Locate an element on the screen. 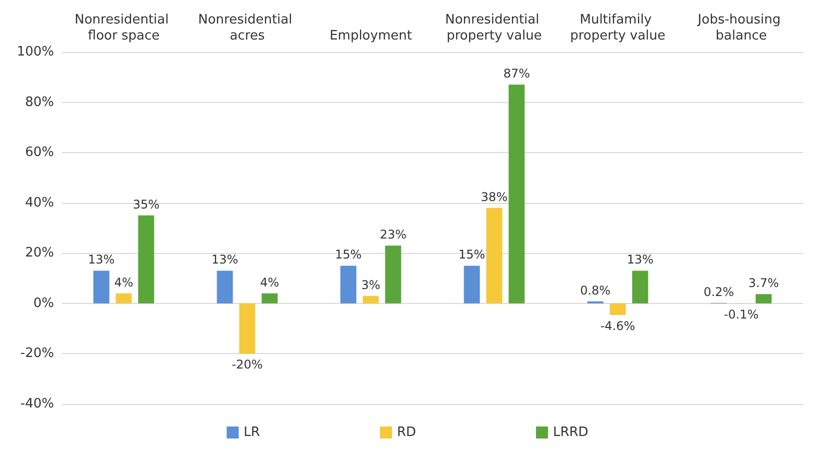  data-label: 38% is located at coordinates (494, 197).